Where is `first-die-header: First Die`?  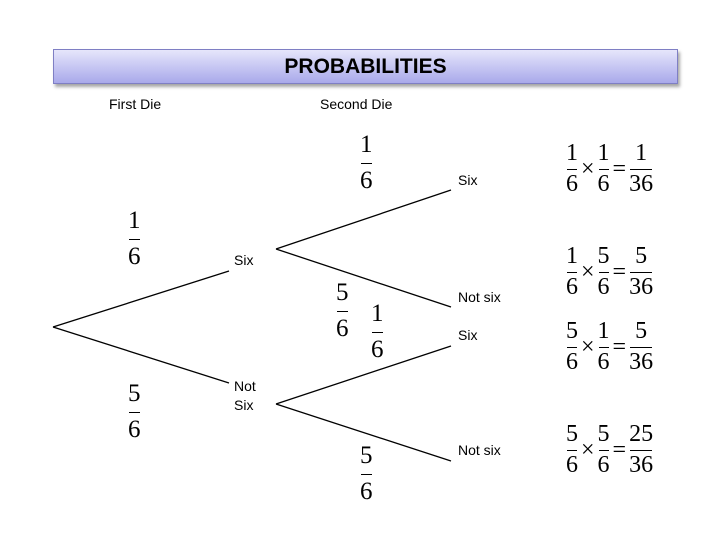
first-die-header: First Die is located at coordinates (135, 104).